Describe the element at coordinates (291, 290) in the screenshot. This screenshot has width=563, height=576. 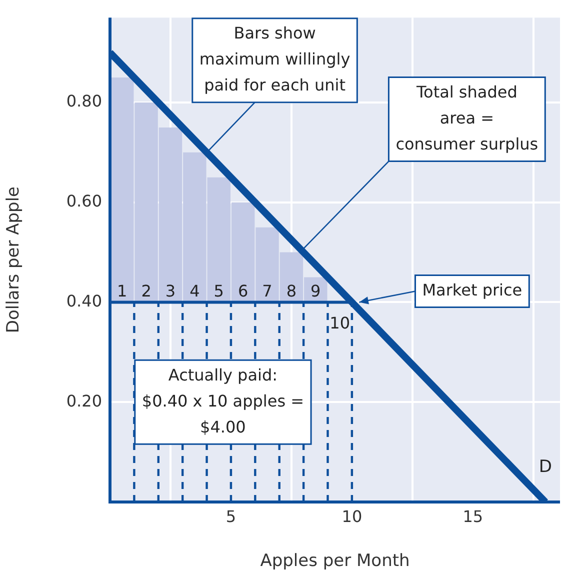
I see `annotation: 8` at that location.